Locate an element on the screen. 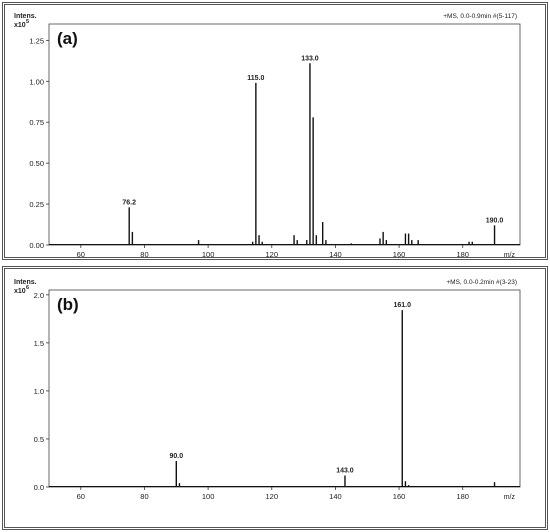  peak-annotation: 115.0 is located at coordinates (255, 78).